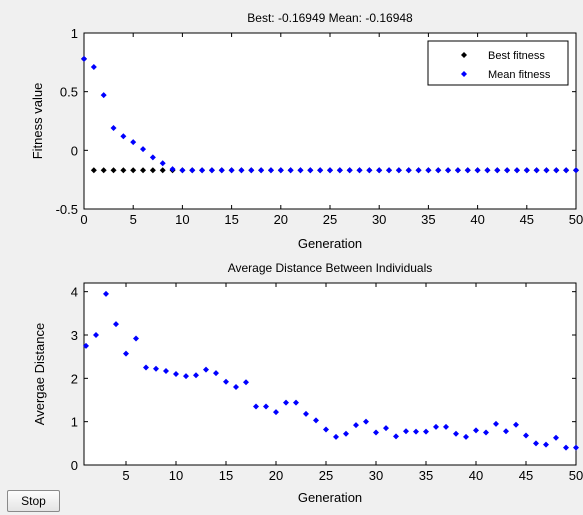 The height and width of the screenshot is (515, 583). What do you see at coordinates (33, 501) in the screenshot?
I see `stop-button: Stop` at bounding box center [33, 501].